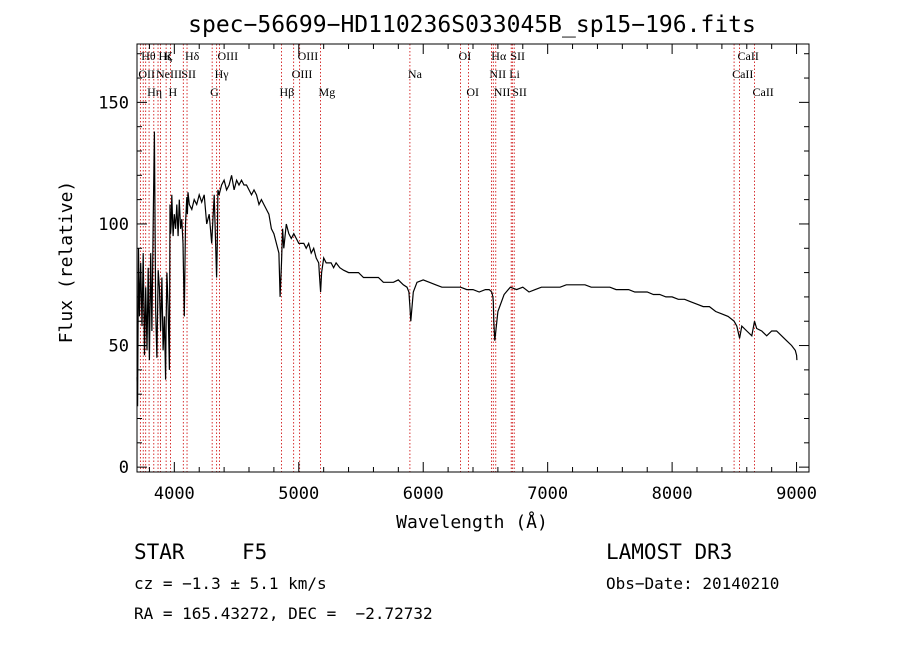  I want to click on line-marker-label: Hθ, so click(148, 56).